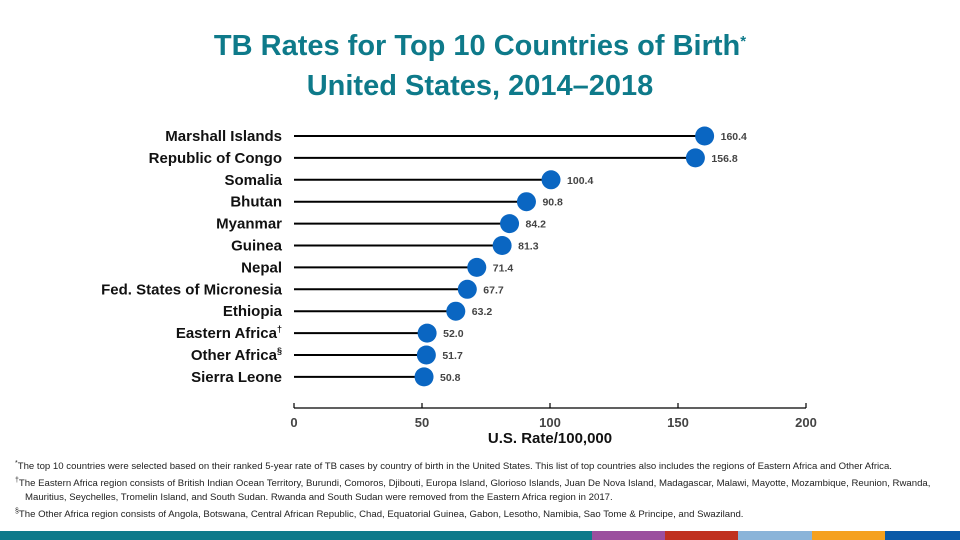 Image resolution: width=960 pixels, height=540 pixels. I want to click on category-footnote-mark: §, so click(279, 351).